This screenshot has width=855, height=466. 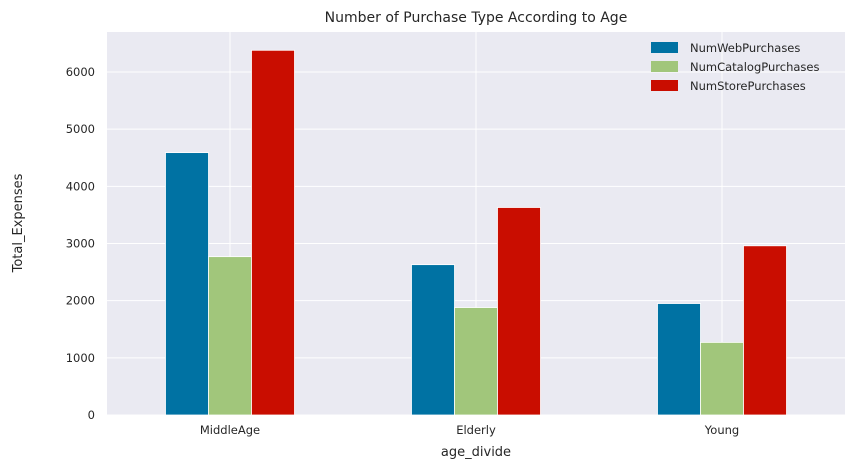 I want to click on y-tick-label: 0, so click(x=91, y=415).